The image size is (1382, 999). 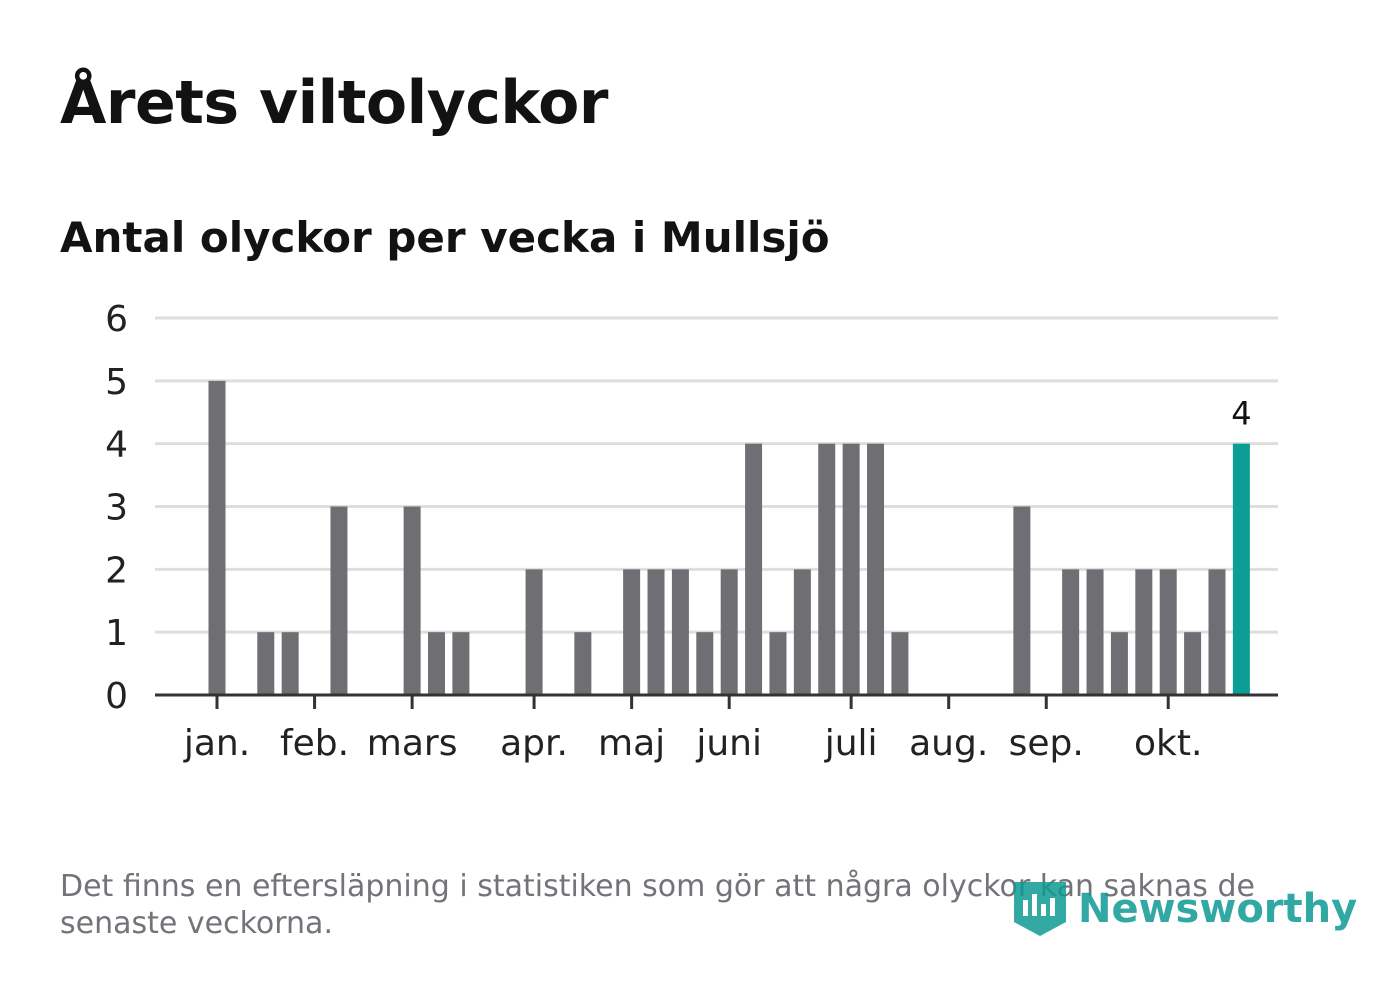 What do you see at coordinates (116, 382) in the screenshot?
I see `y-tick-label: 5` at bounding box center [116, 382].